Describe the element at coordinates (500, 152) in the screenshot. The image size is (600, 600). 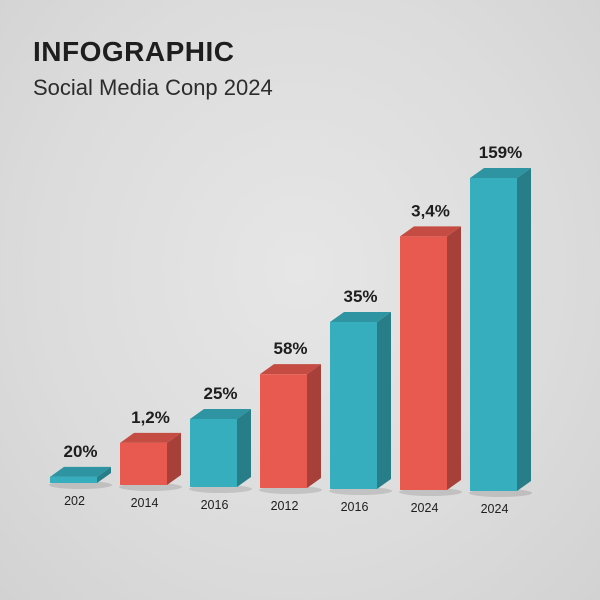
I see `data-label: 159%` at that location.